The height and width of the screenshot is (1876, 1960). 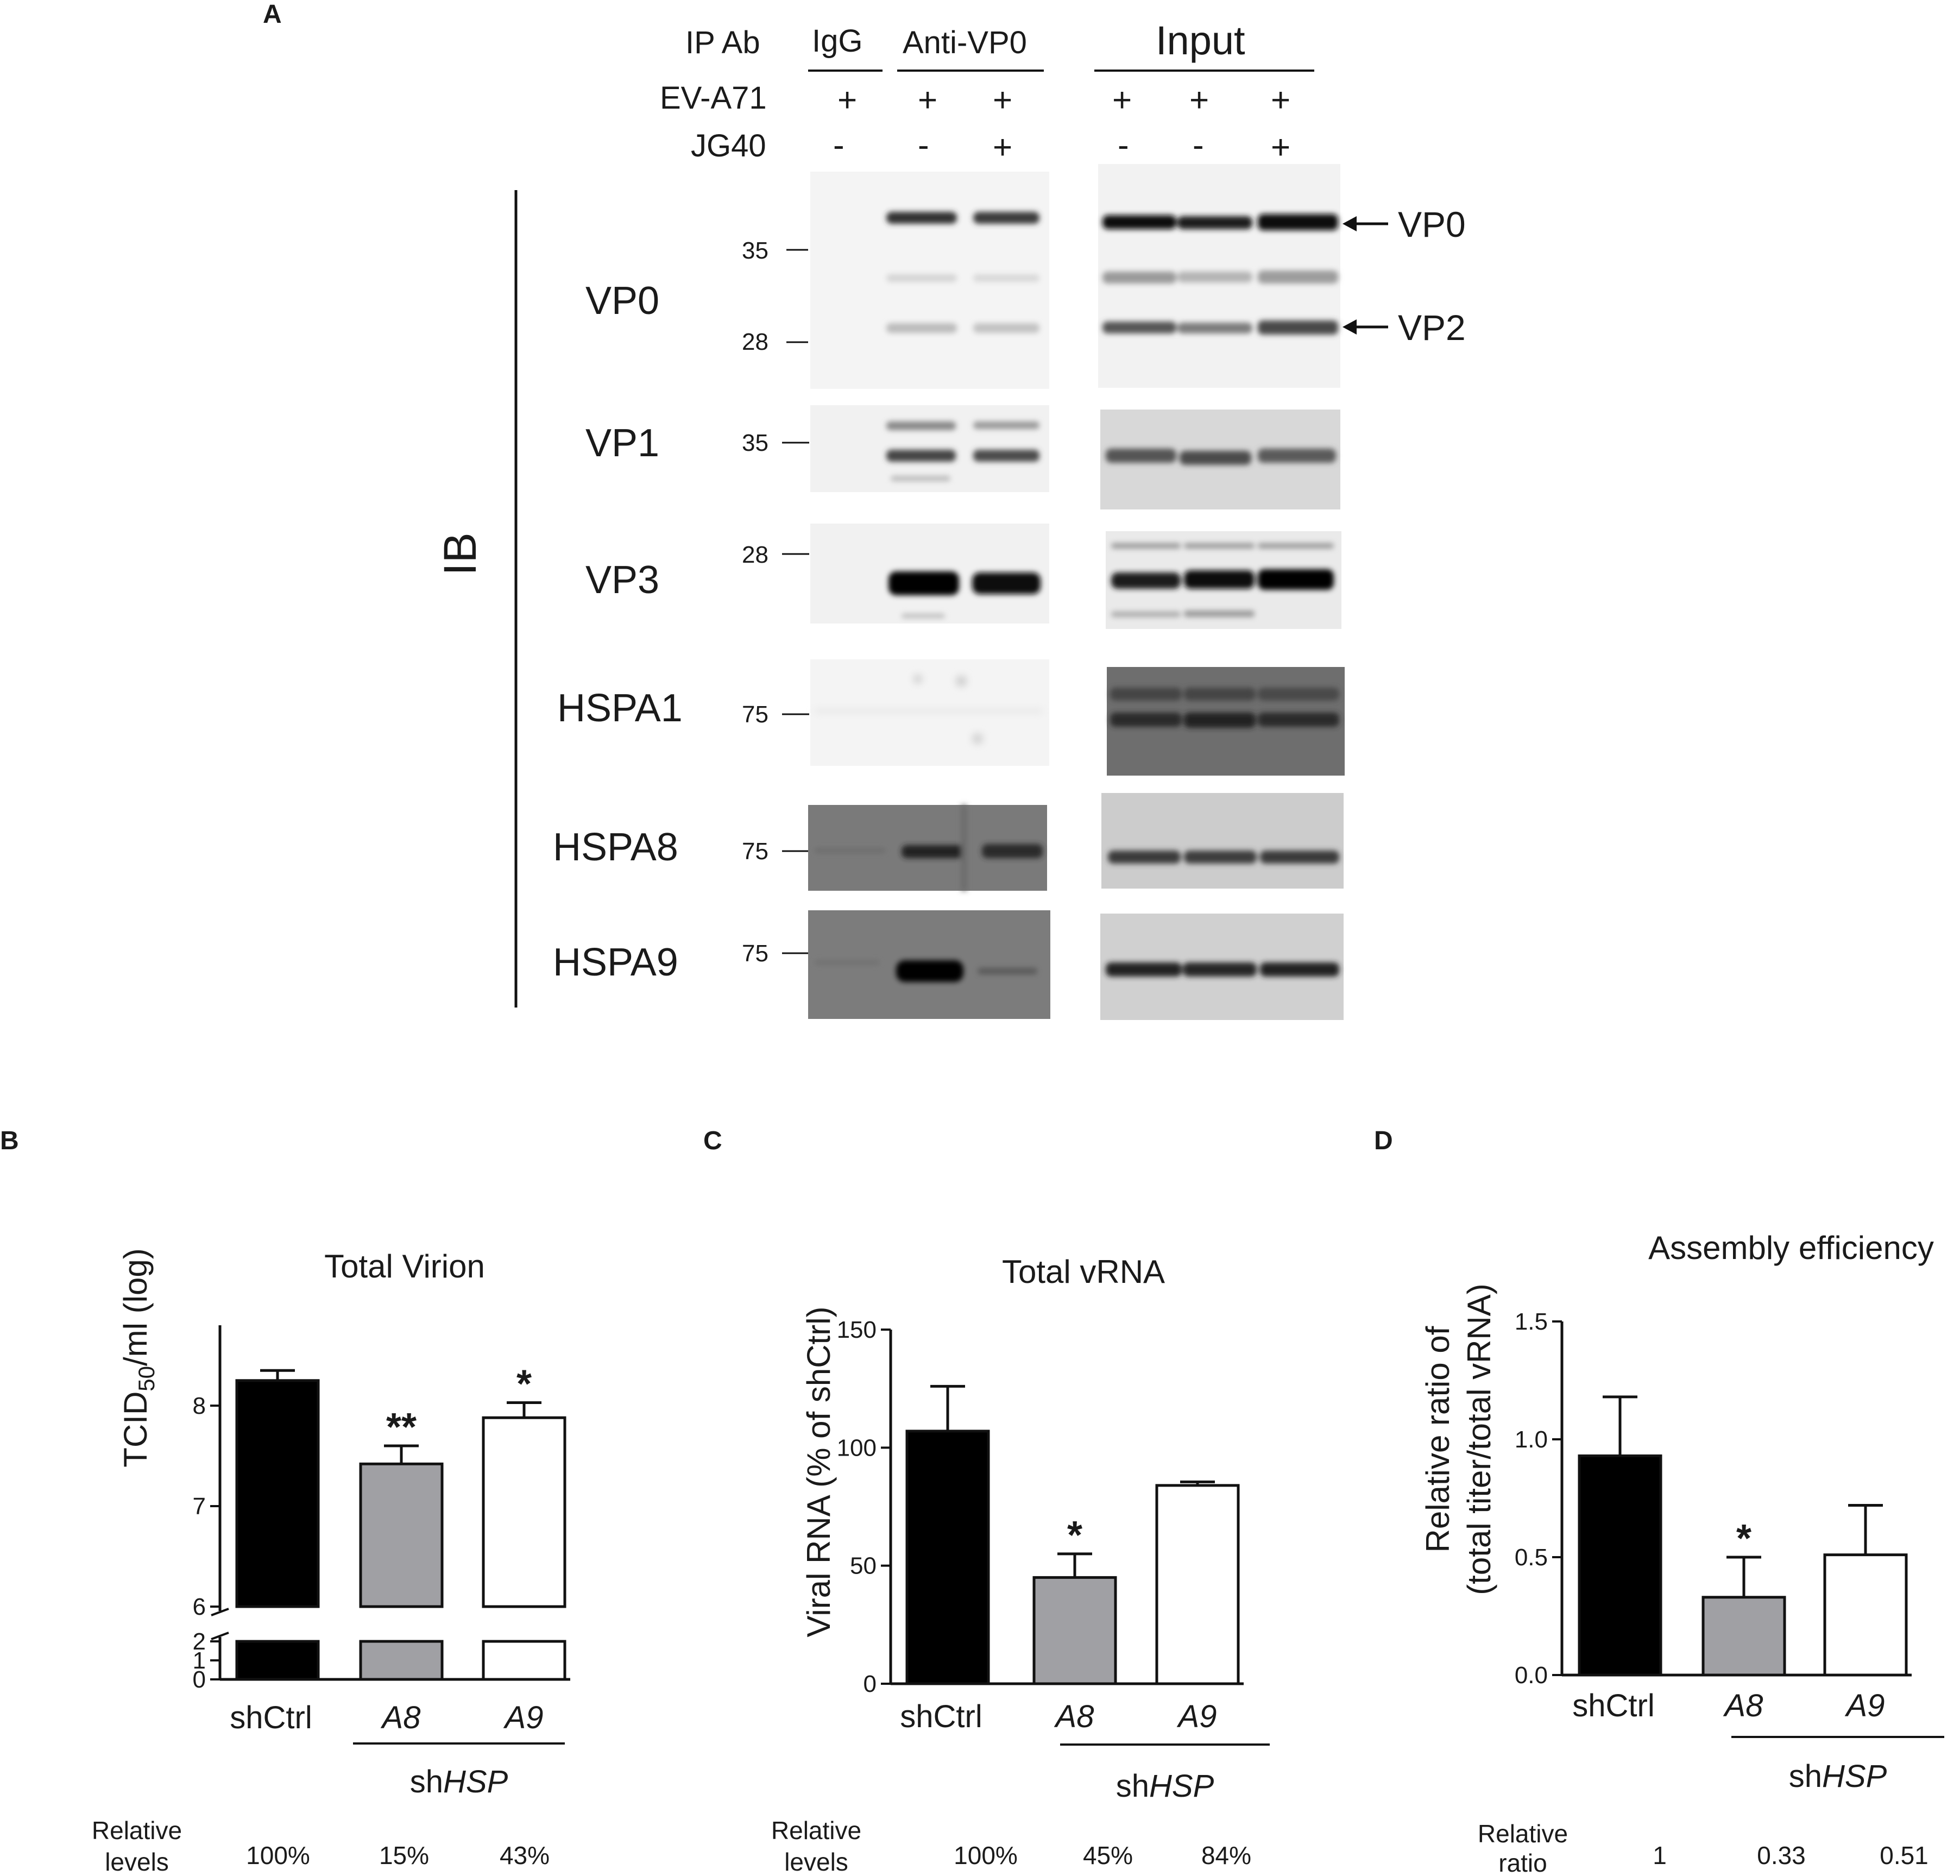 What do you see at coordinates (1223, 580) in the screenshot?
I see `blot-strip-vp3-input` at bounding box center [1223, 580].